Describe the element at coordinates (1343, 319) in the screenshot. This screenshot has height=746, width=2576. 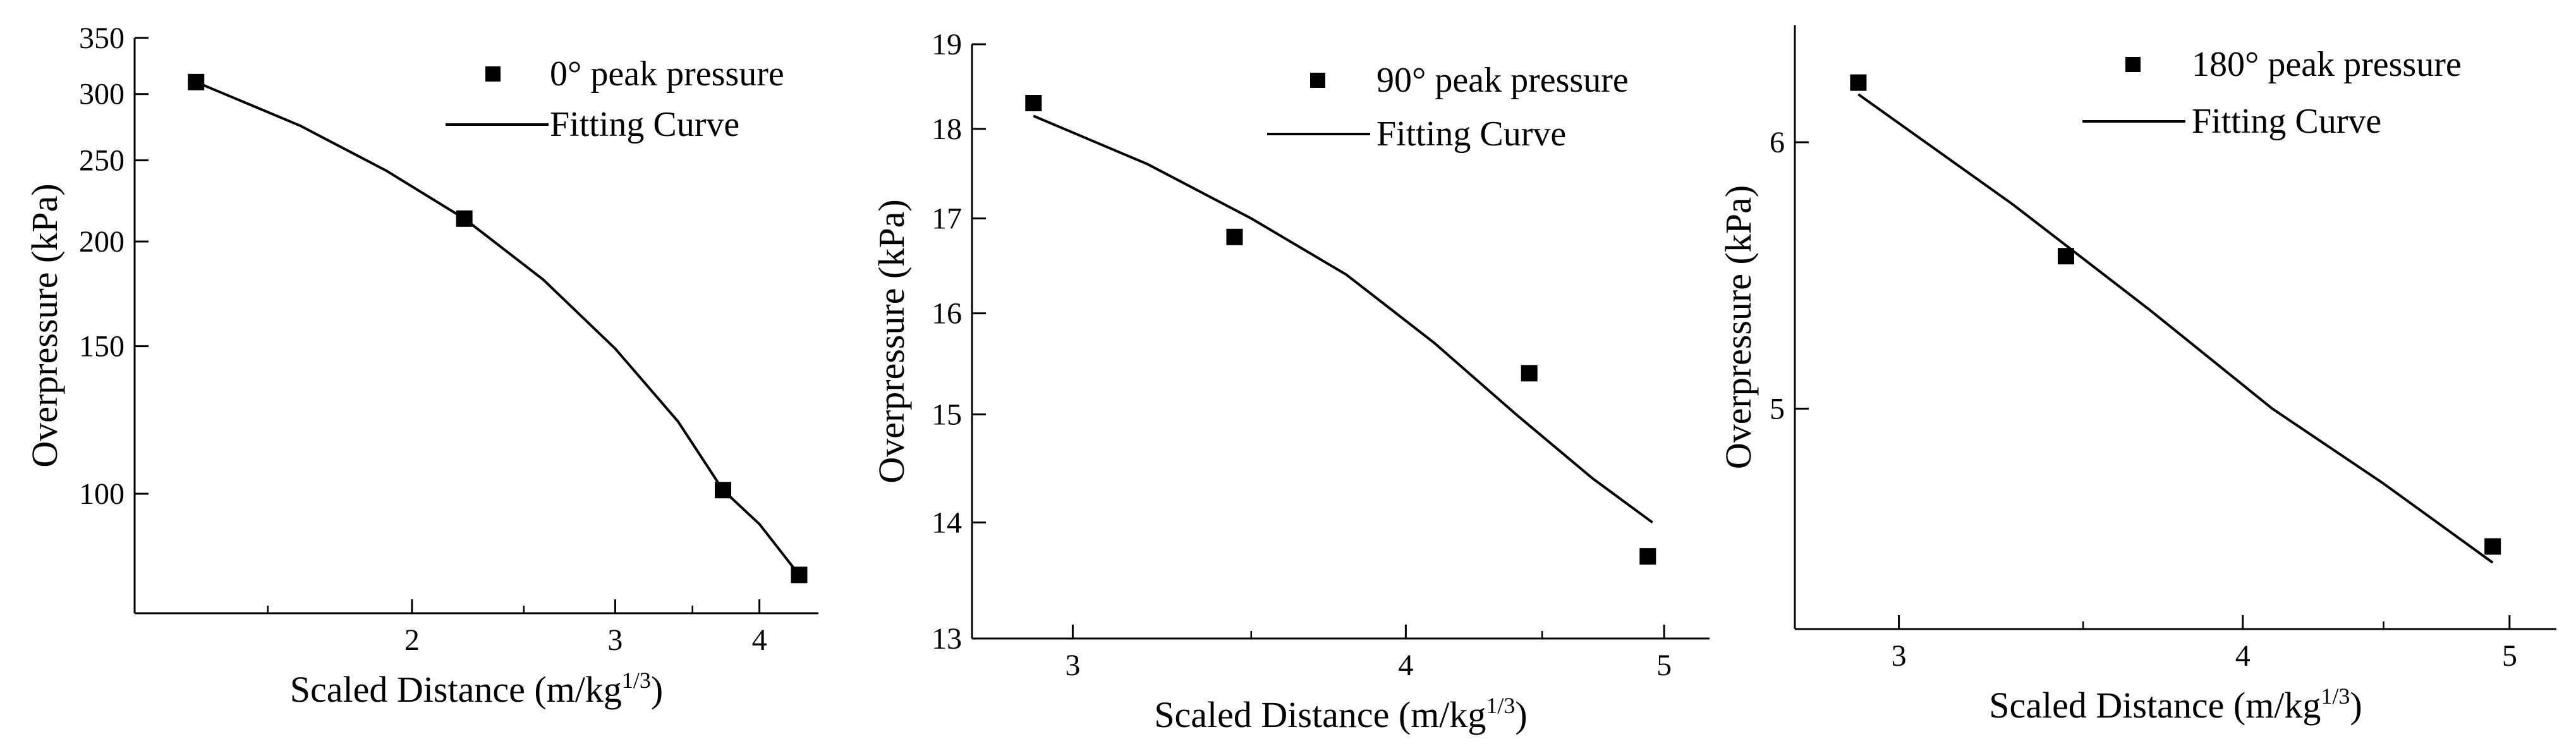
I see `fitting-curve-line` at that location.